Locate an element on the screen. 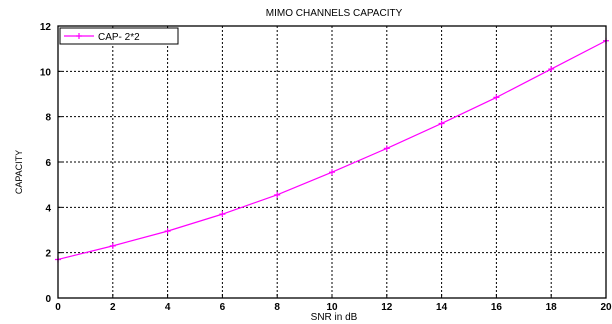 The height and width of the screenshot is (324, 612). x-tick-label: 18 is located at coordinates (552, 307).